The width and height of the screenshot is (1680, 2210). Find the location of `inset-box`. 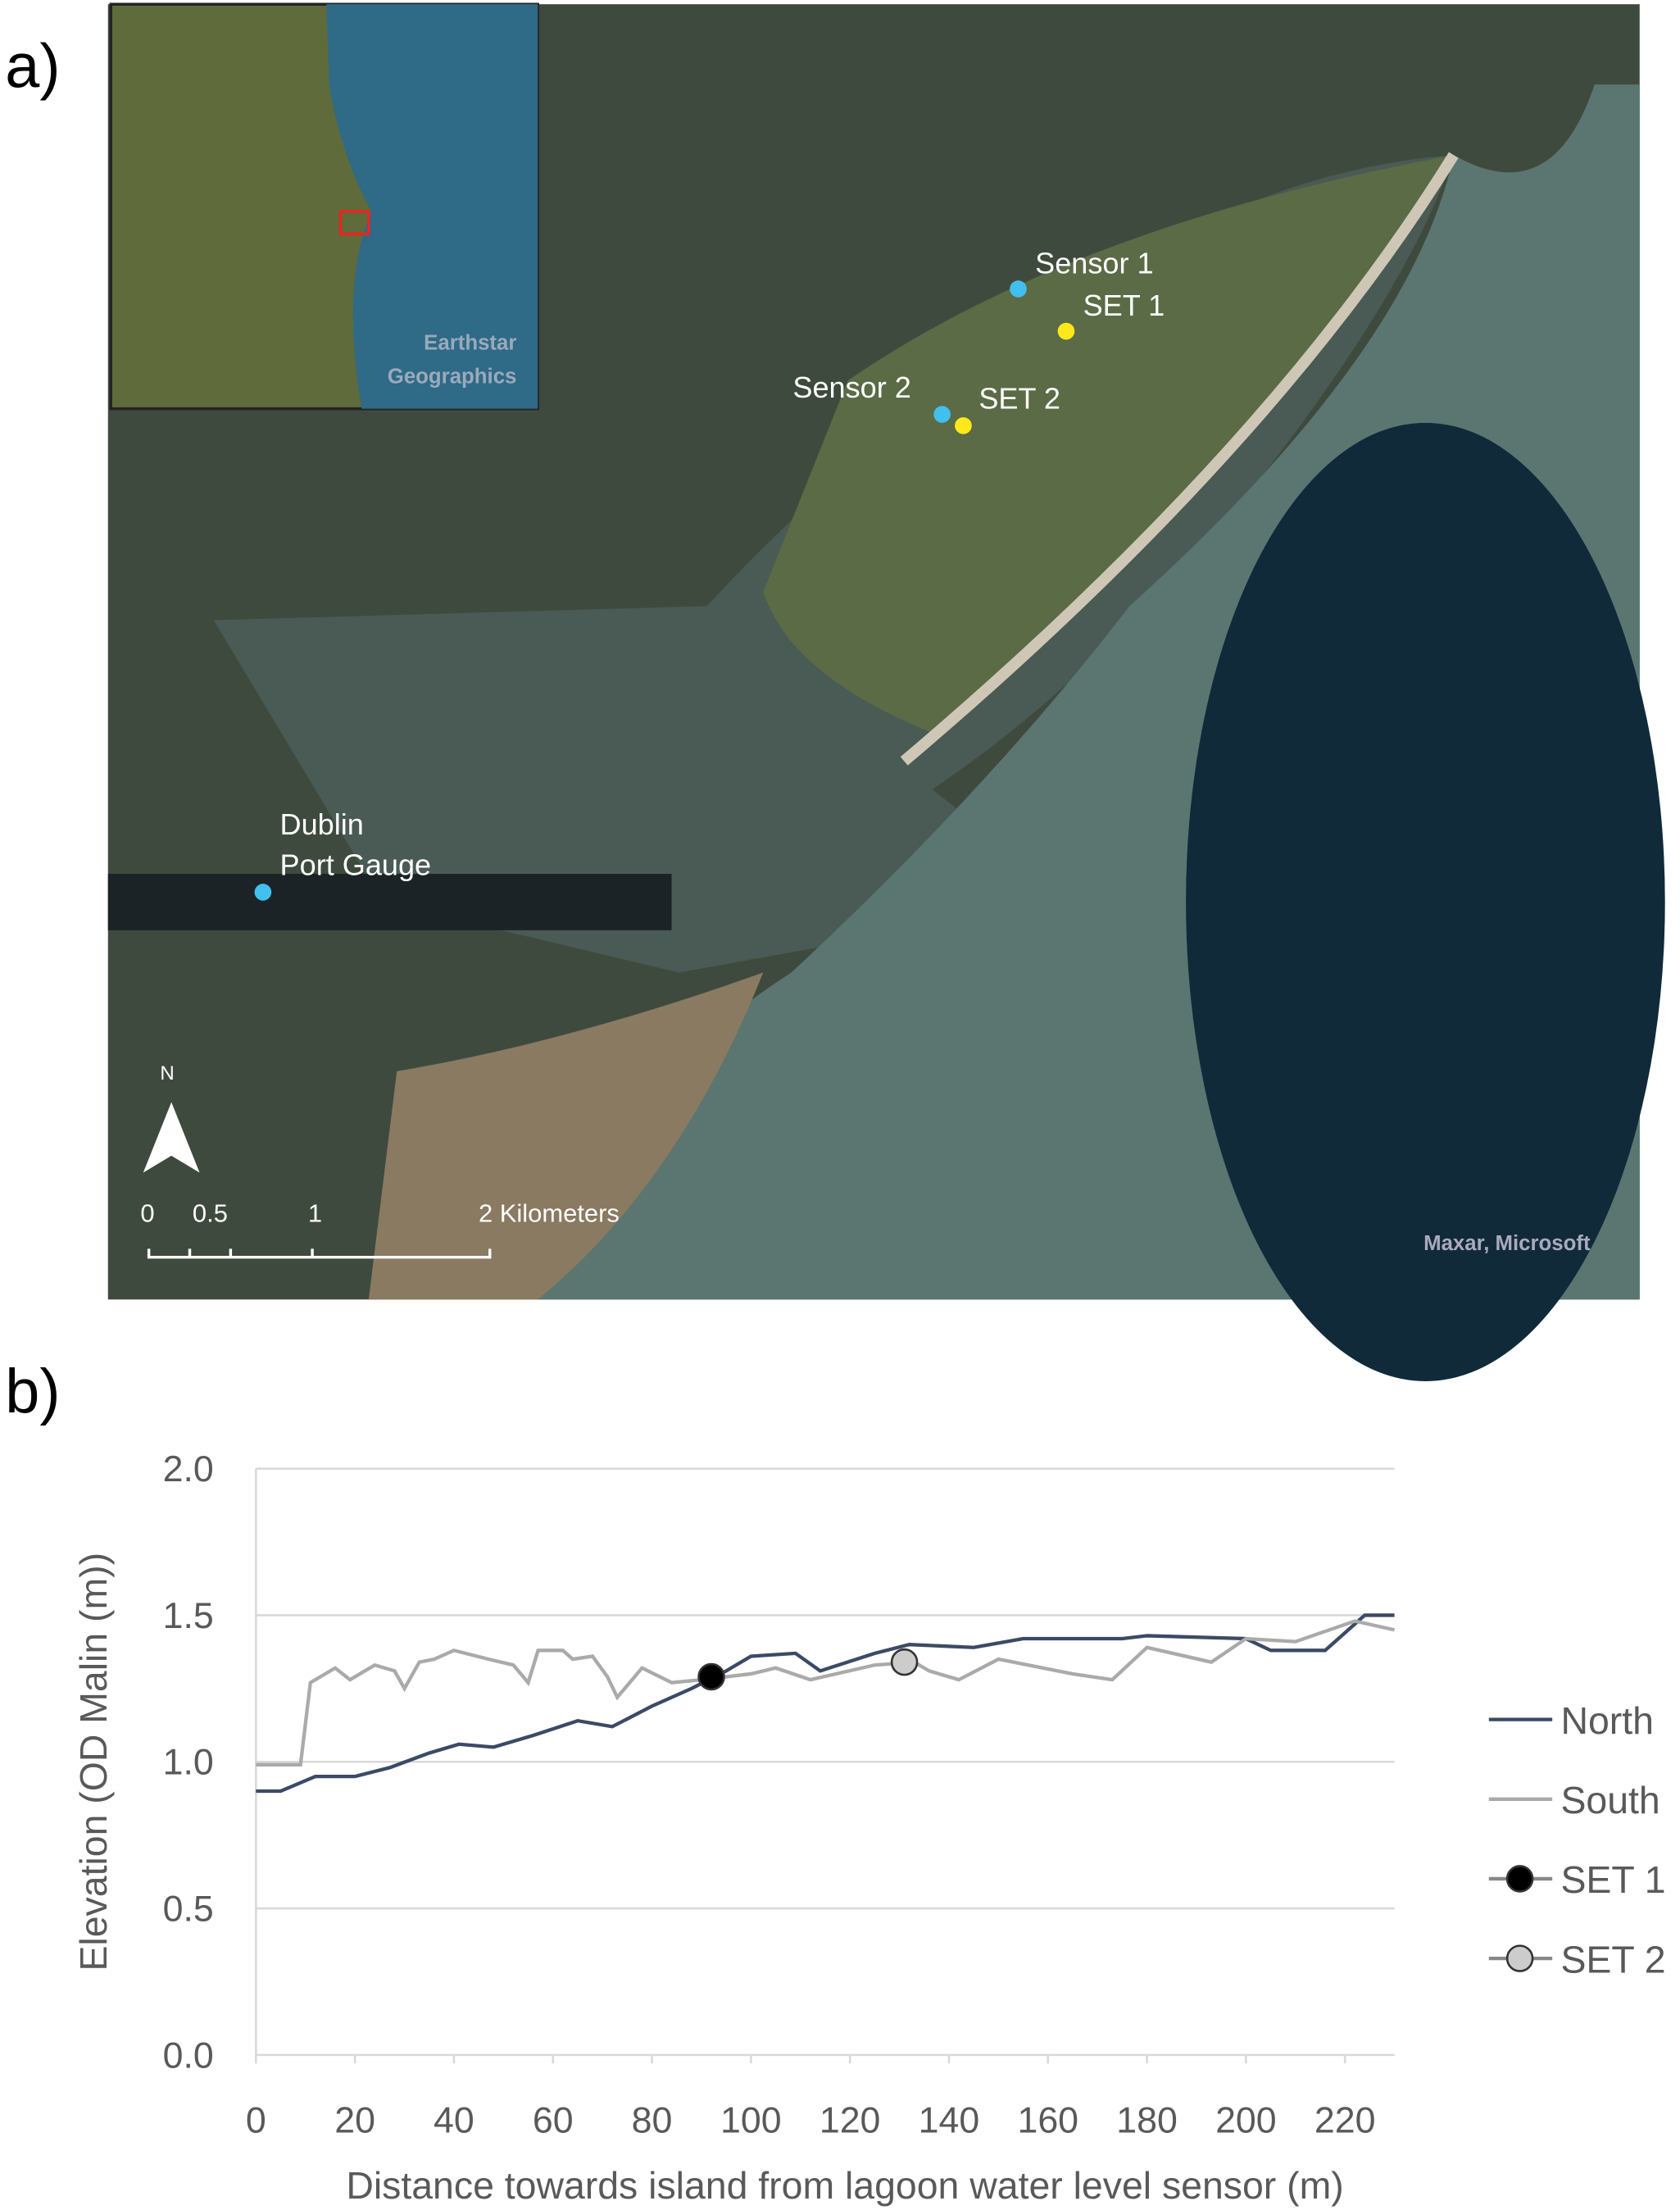

inset-box is located at coordinates (354, 223).